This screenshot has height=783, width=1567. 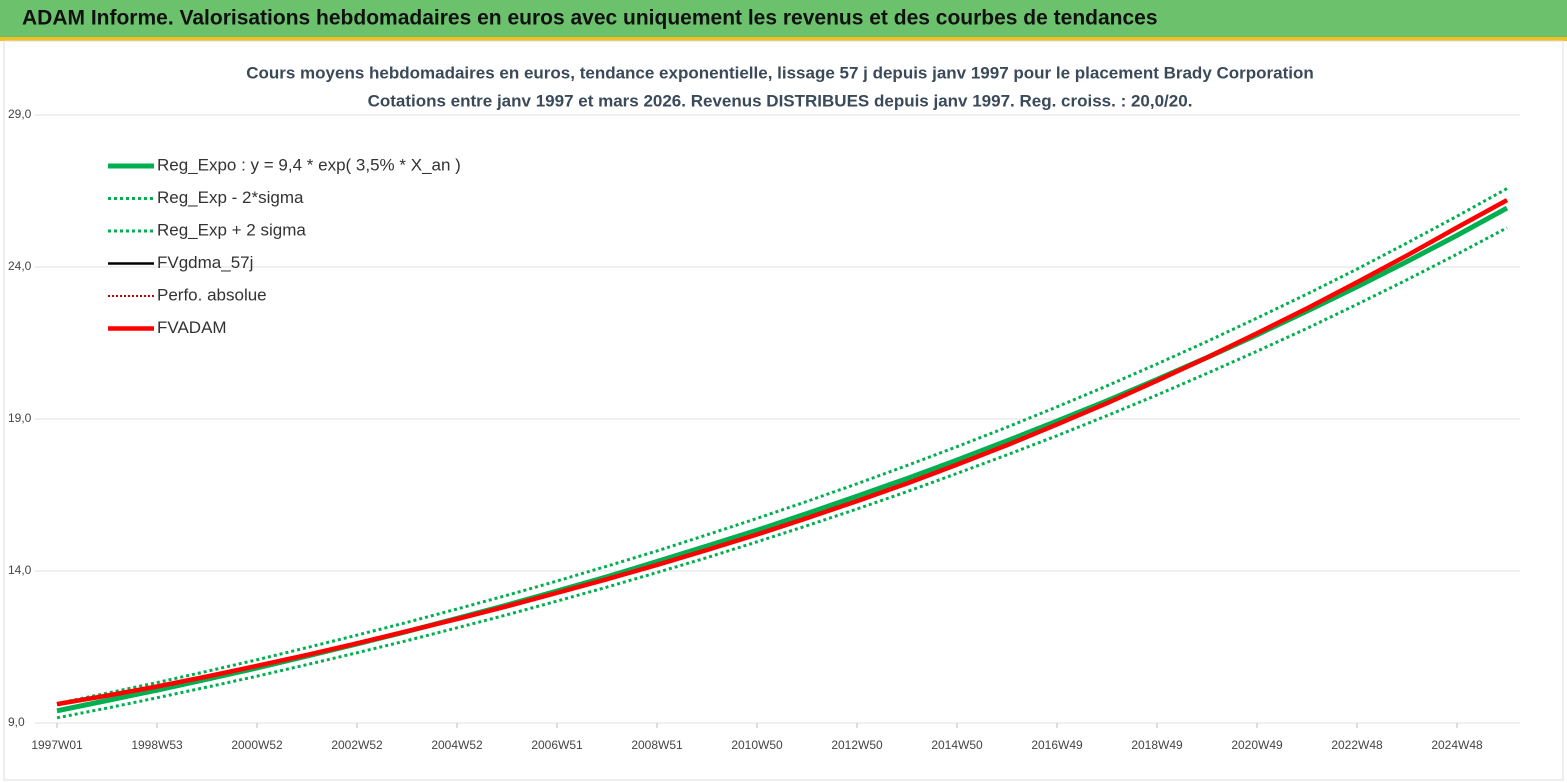 I want to click on x-tick-label: 2010W50, so click(x=757, y=745).